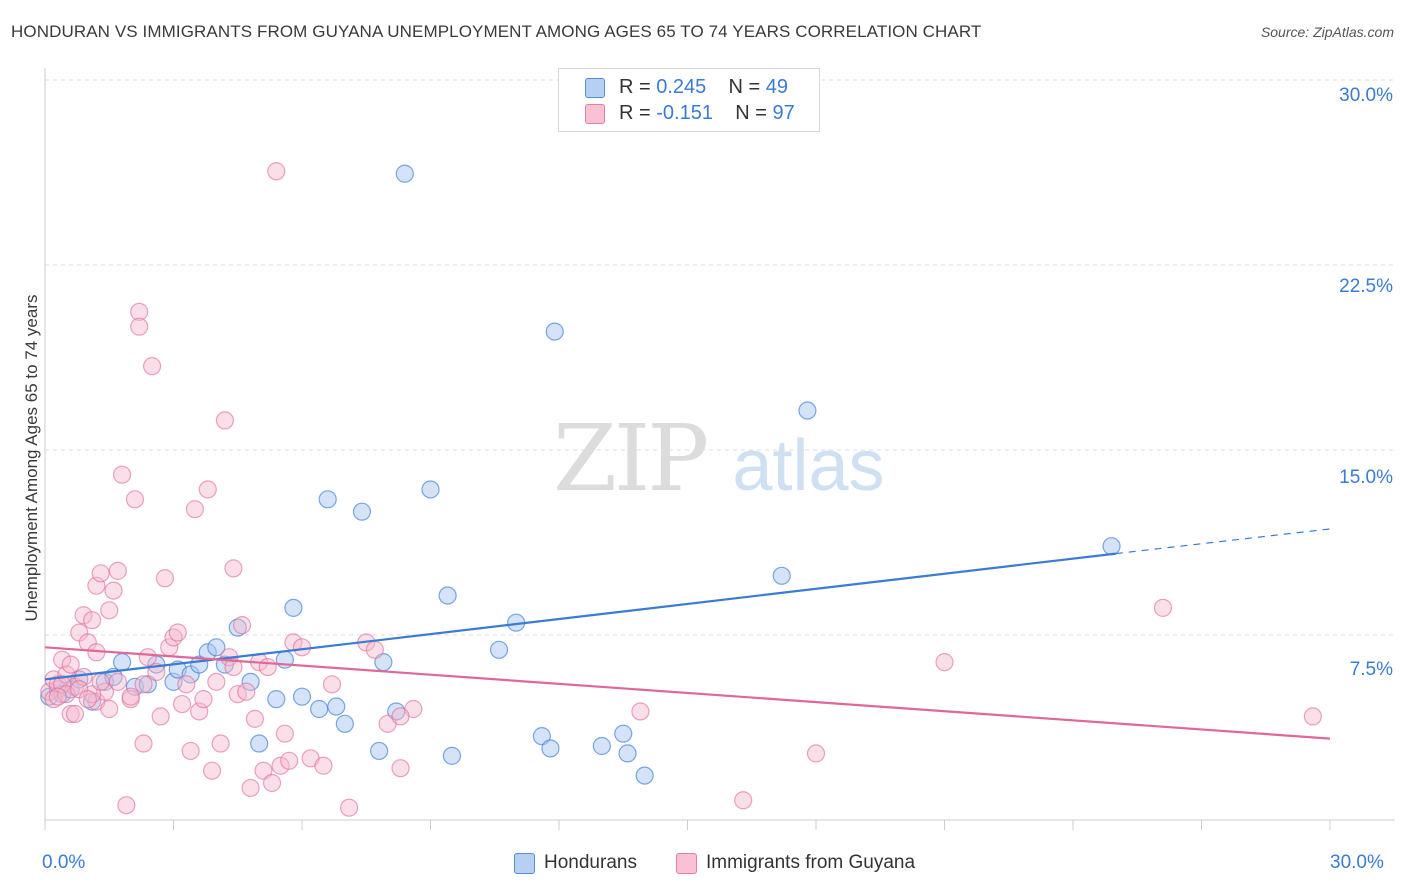  I want to click on hondurans-trend-extension, so click(1223, 541).